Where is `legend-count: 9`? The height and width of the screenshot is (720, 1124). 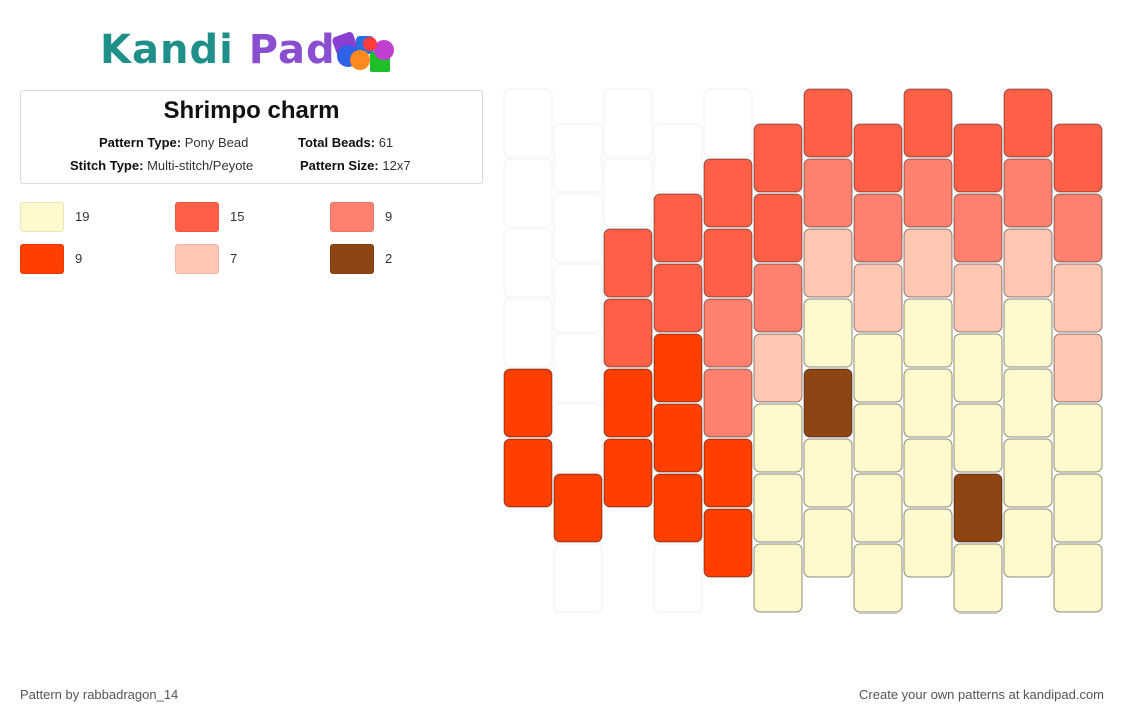
legend-count: 9 is located at coordinates (389, 216).